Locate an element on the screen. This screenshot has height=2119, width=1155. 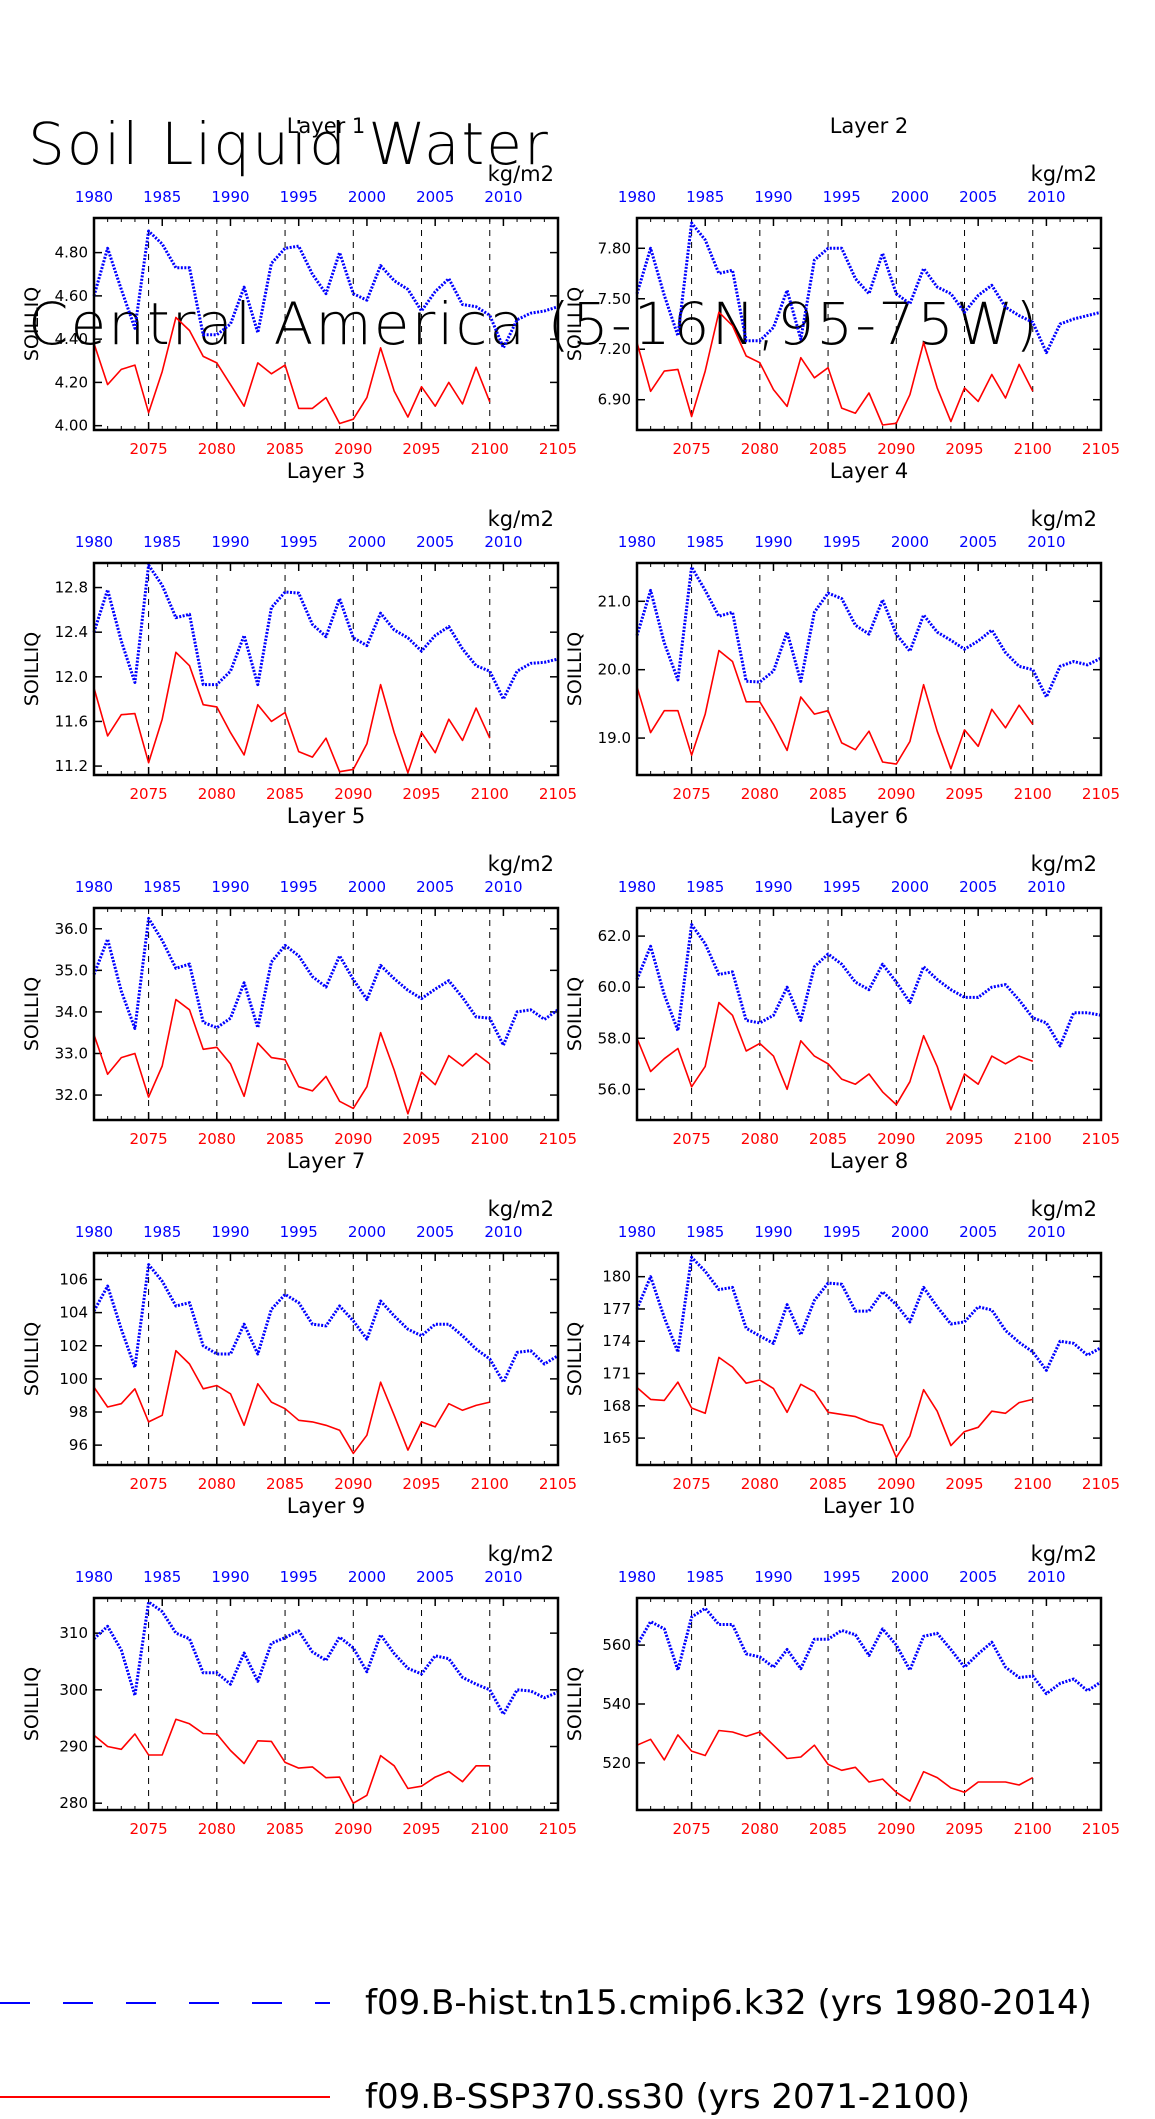
y-tick-label: 98 is located at coordinates (78, 1412).